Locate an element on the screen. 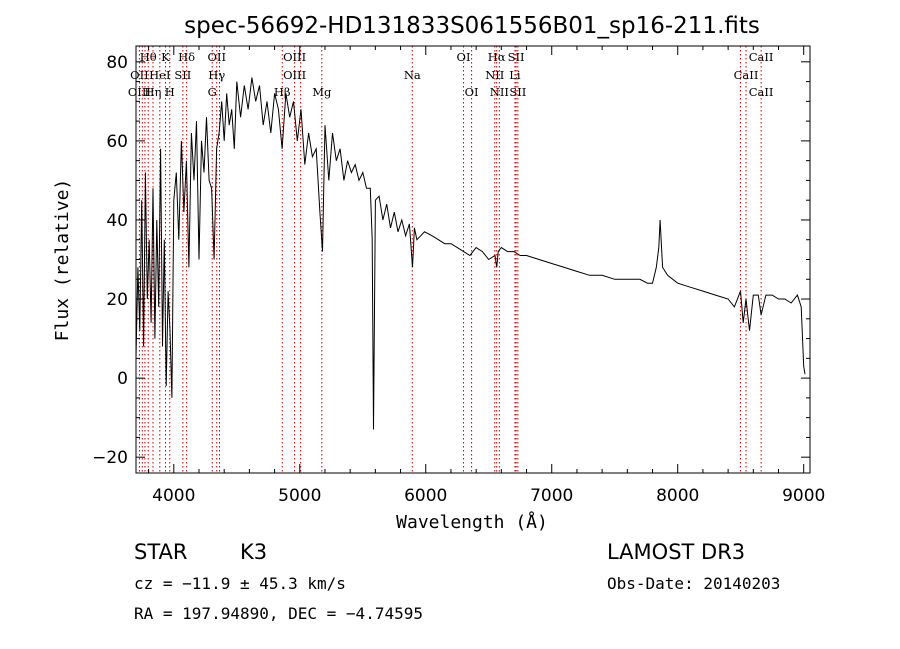 The image size is (900, 649). coordinates: RA = 197.94890, DEC = −4.74595 is located at coordinates (278, 613).